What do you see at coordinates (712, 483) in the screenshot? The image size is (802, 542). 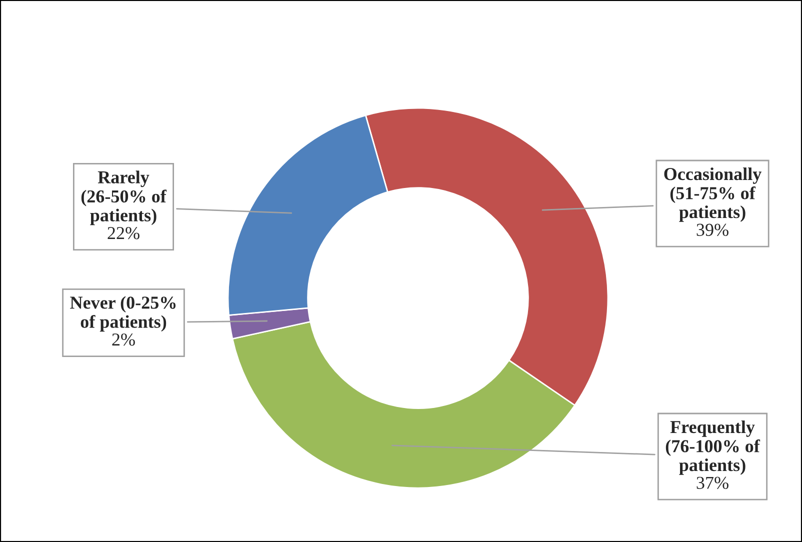 I see `data-label: 37%` at bounding box center [712, 483].